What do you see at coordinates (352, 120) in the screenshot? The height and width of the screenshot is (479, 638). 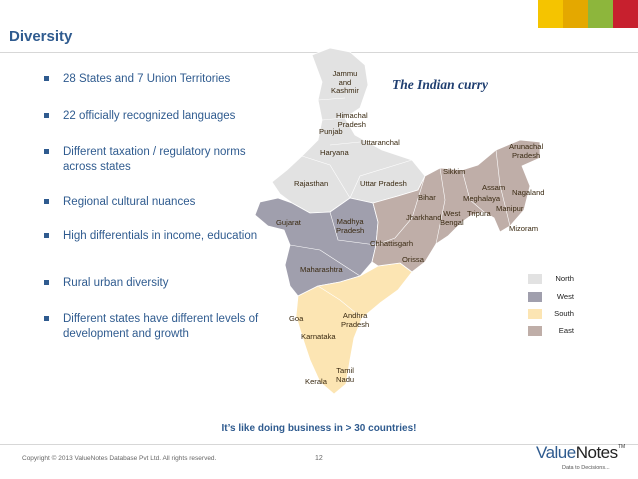 I see `label-himachal-pradesh: Himachal Pradesh` at bounding box center [352, 120].